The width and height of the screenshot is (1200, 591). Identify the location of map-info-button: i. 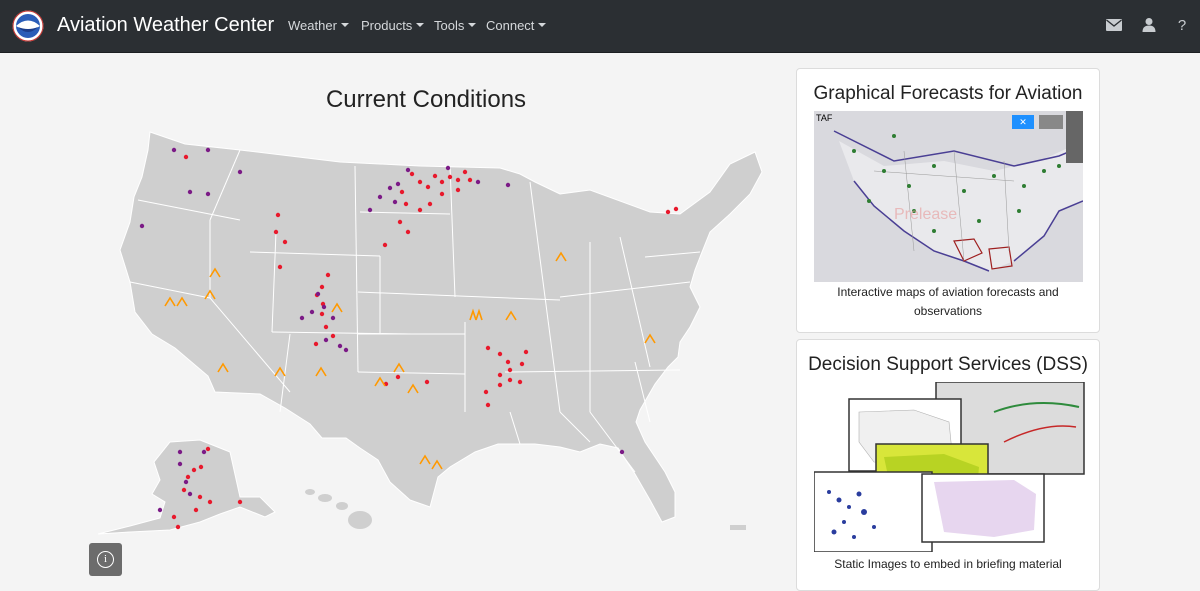
(105, 559).